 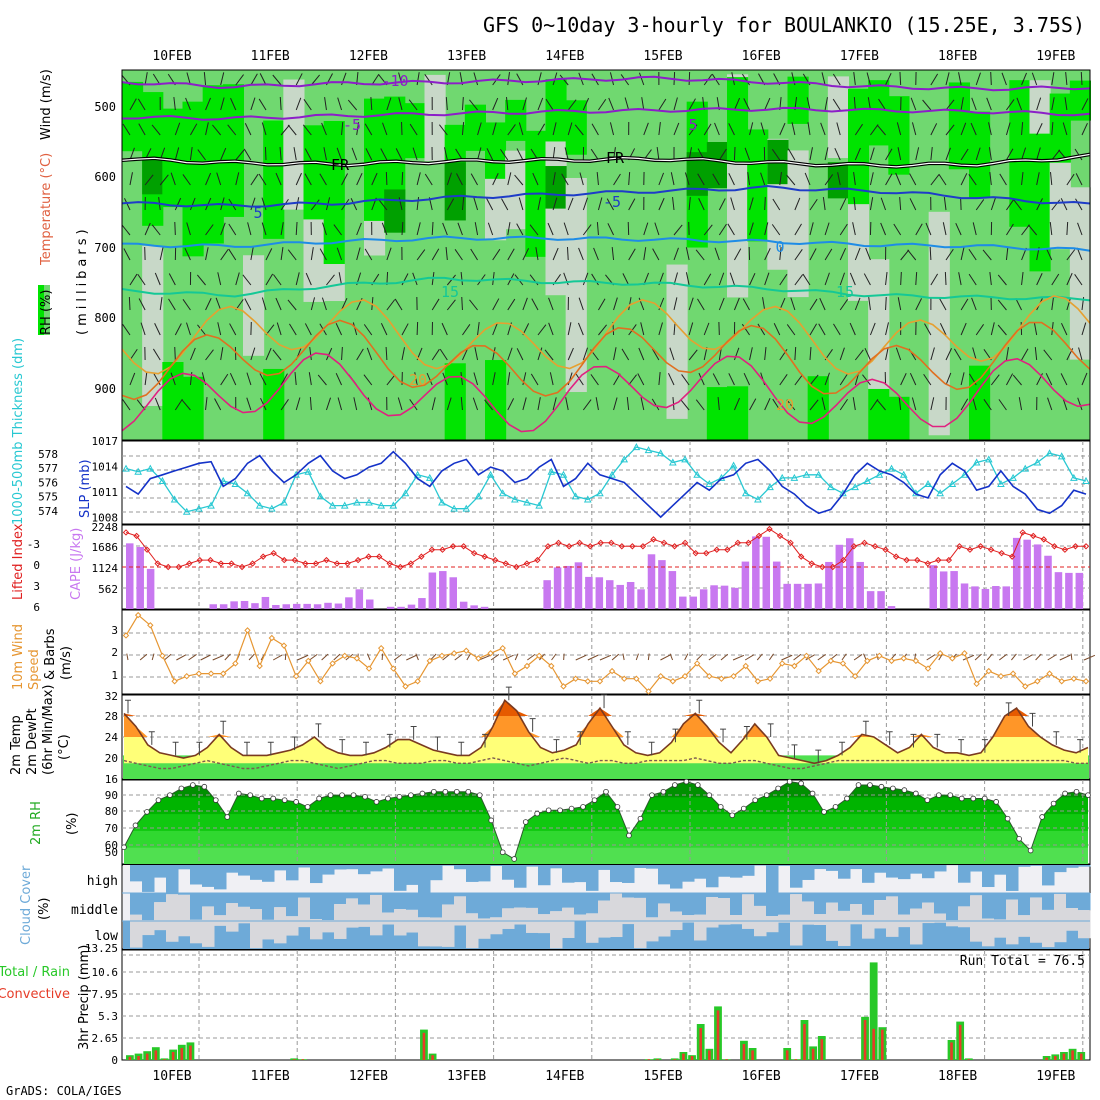 What do you see at coordinates (105, 972) in the screenshot?
I see `precip-tick: 10.6` at bounding box center [105, 972].